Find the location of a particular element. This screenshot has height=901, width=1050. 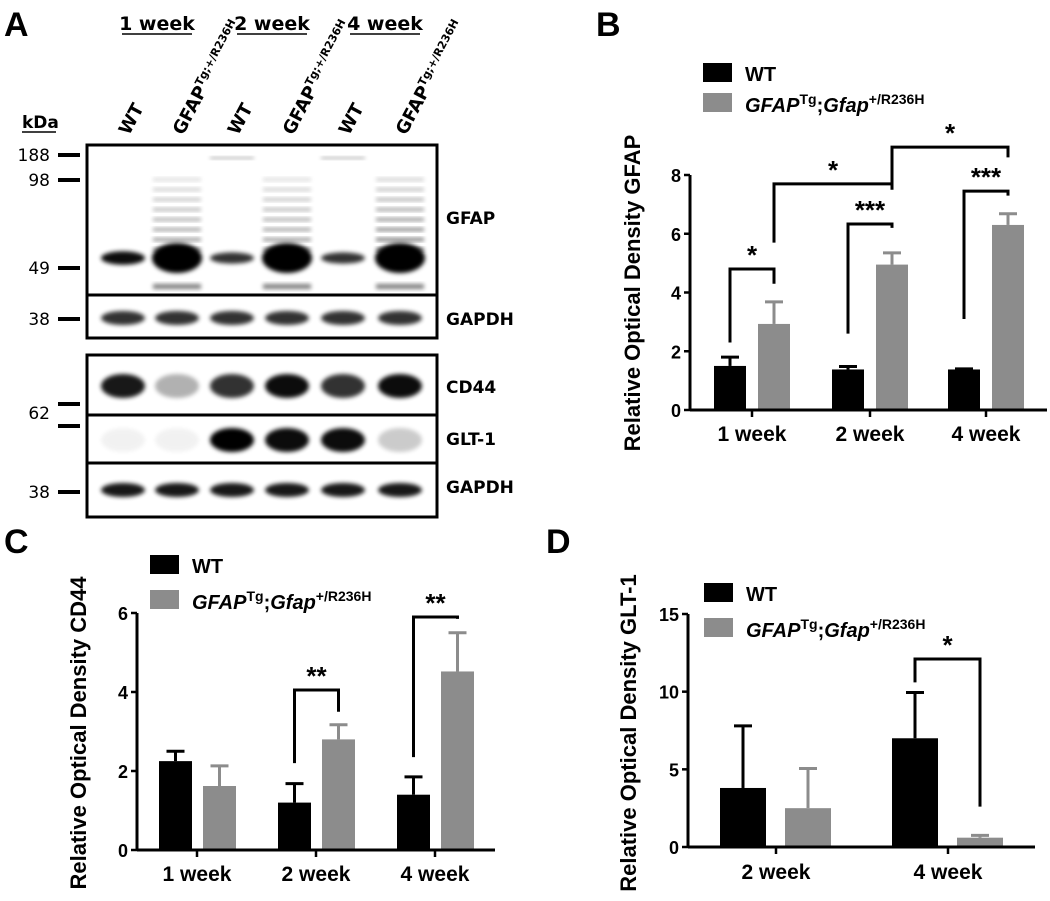

significance-label: * is located at coordinates (833, 170).